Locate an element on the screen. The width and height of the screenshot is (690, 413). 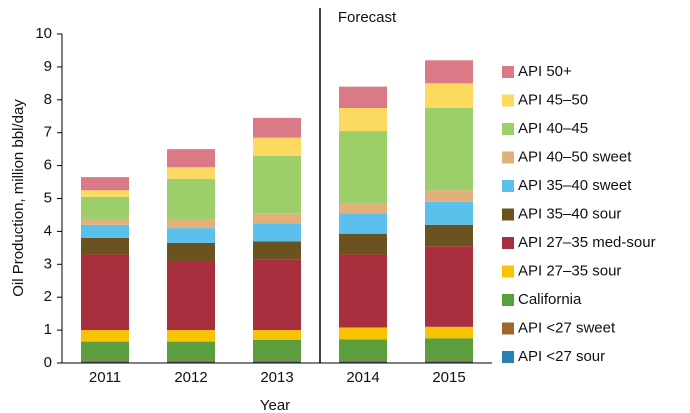
x-tick-label: 2013 is located at coordinates (276, 377).